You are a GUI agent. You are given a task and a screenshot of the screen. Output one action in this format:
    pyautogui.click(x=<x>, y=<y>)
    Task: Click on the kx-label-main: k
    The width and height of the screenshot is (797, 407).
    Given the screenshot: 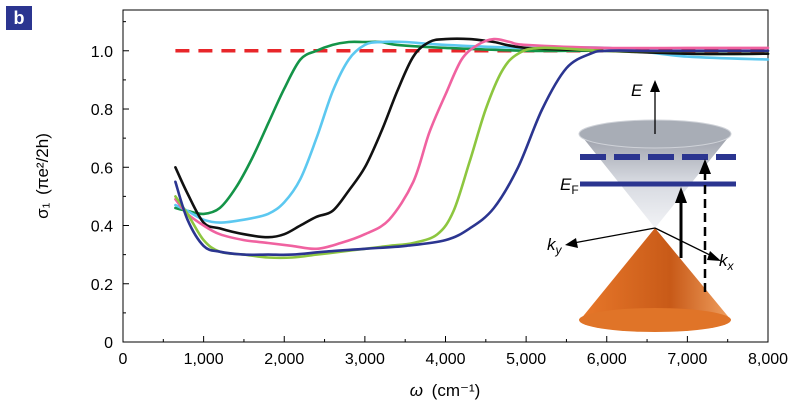 What is the action you would take?
    pyautogui.click(x=724, y=260)
    